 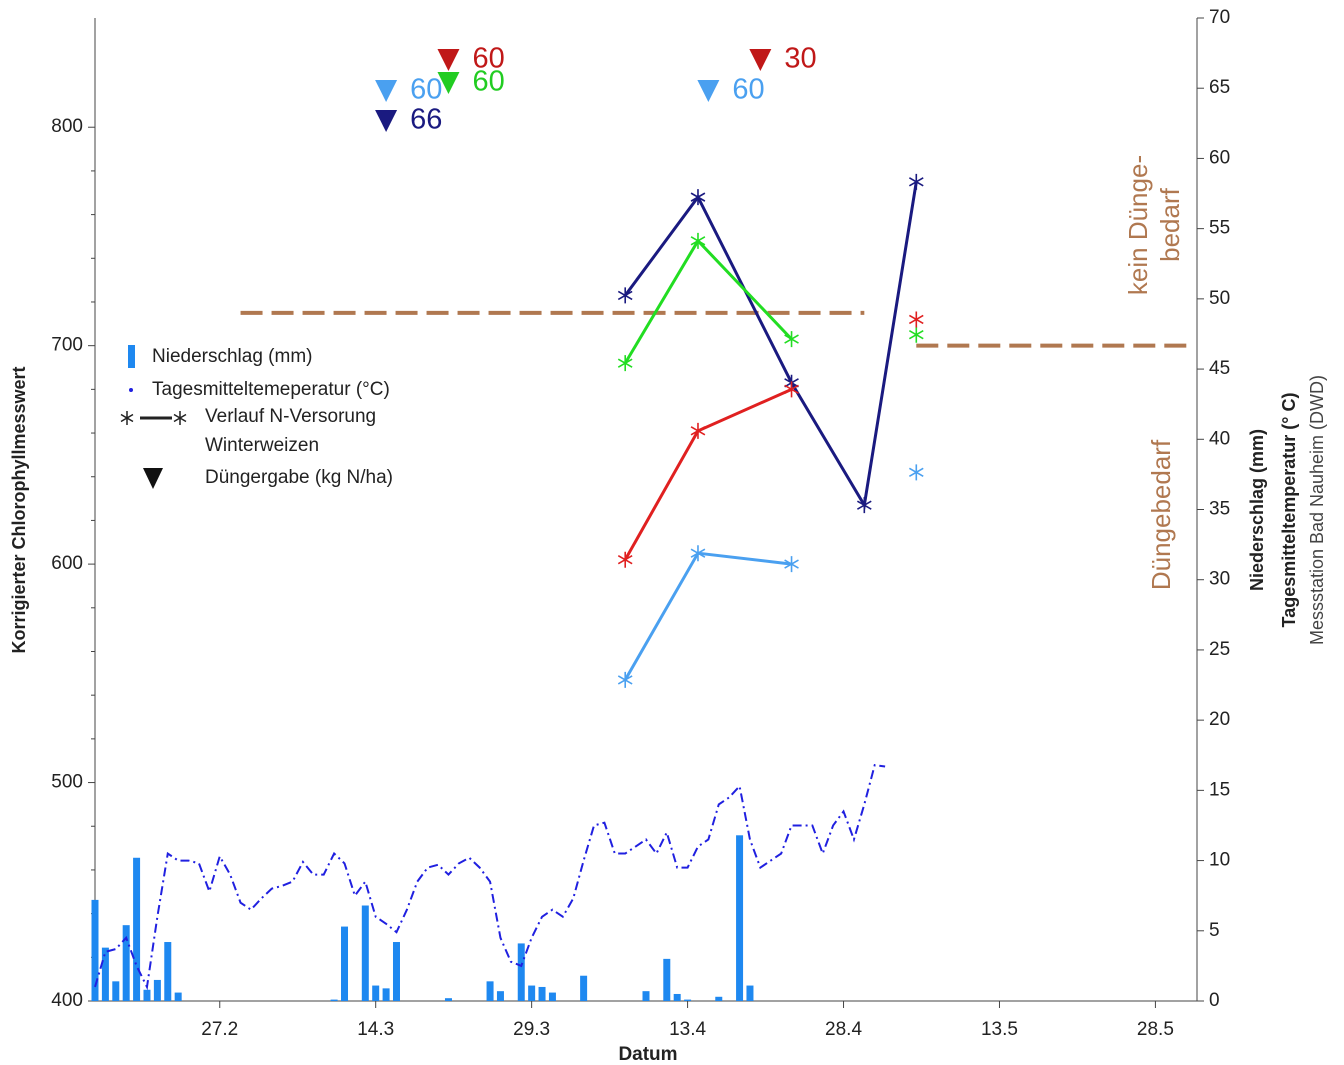 I want to click on legend-label: Tagesmitteltemeperatur (°C), so click(x=271, y=389).